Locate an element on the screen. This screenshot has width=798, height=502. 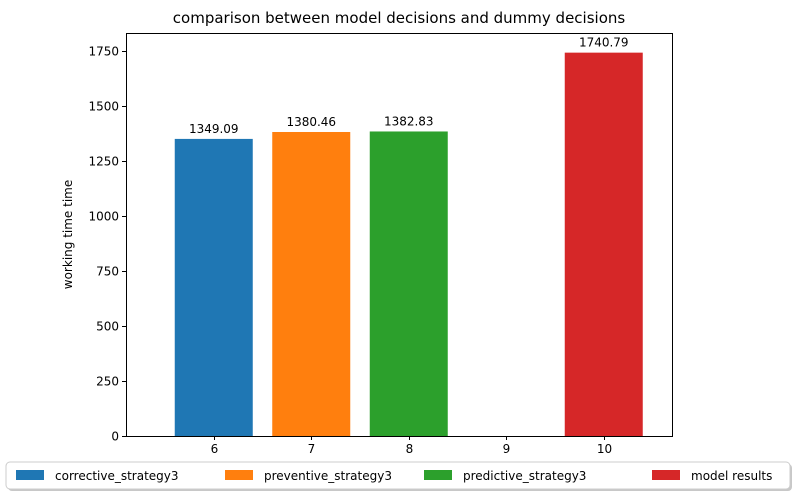
x-tick-label: 10 is located at coordinates (604, 449).